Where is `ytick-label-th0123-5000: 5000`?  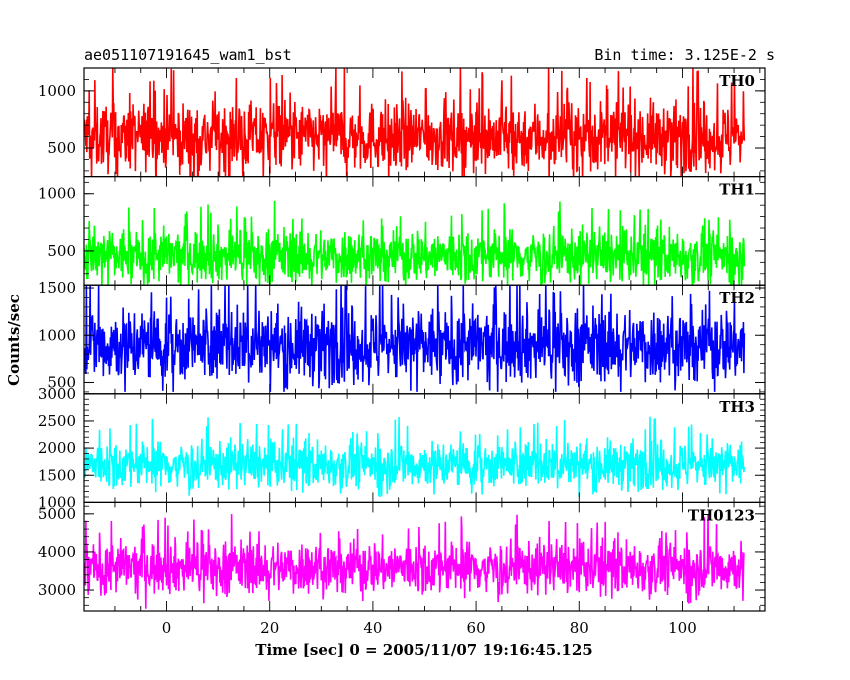
ytick-label-th0123-5000: 5000 is located at coordinates (57, 514).